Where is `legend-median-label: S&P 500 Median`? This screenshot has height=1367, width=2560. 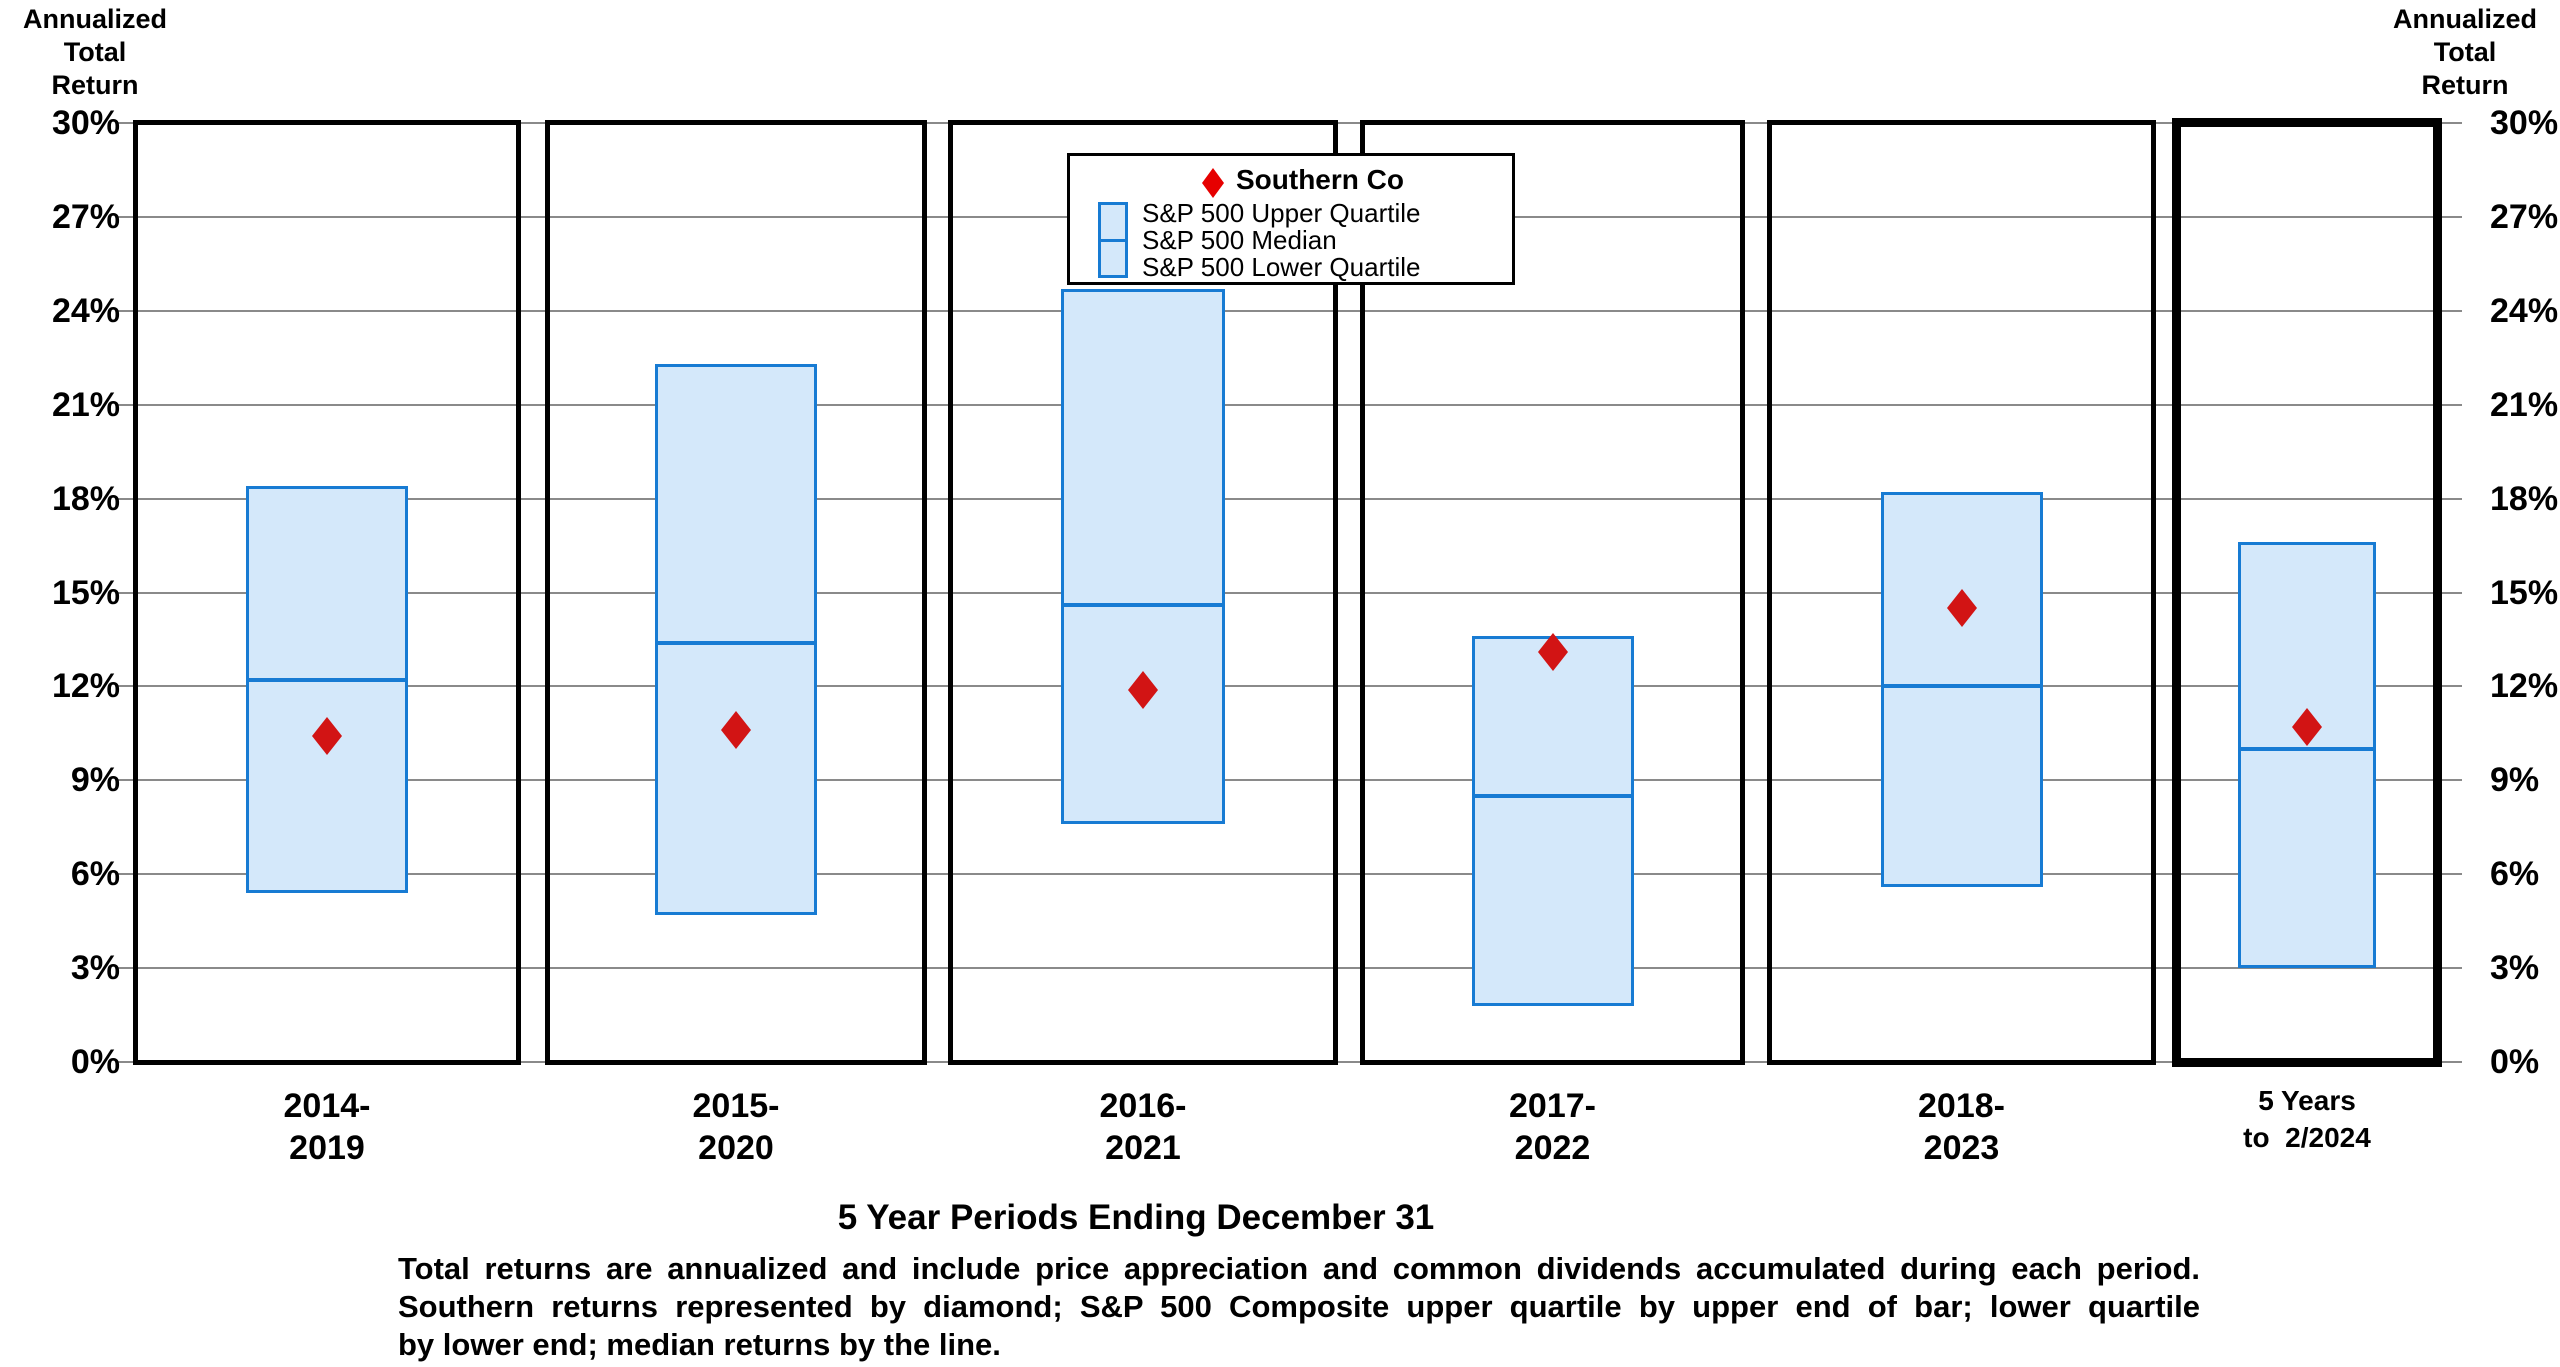
legend-median-label: S&P 500 Median is located at coordinates (1239, 240).